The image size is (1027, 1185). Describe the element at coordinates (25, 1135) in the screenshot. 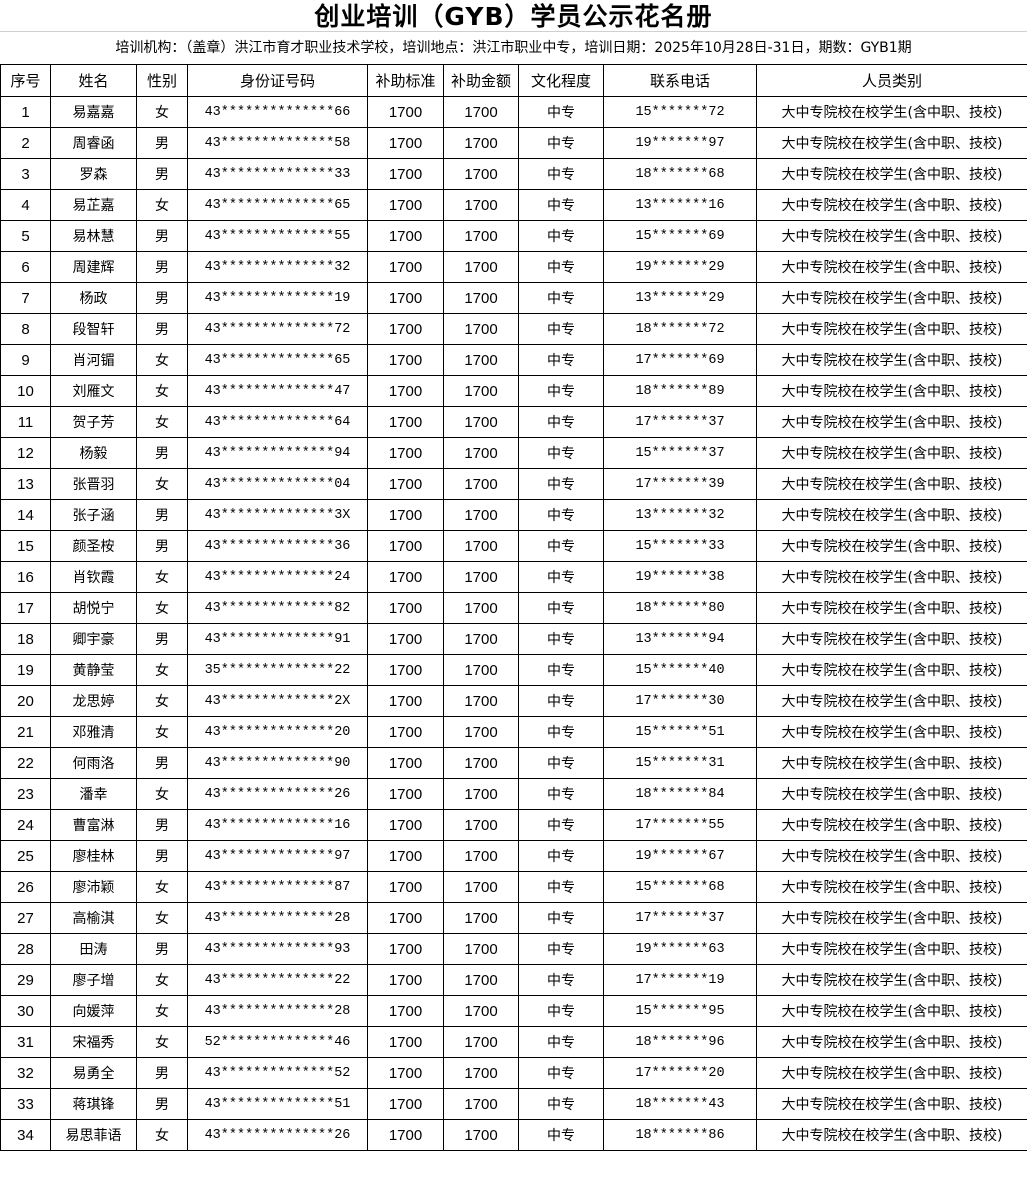

I see `cell-seq: 34` at that location.